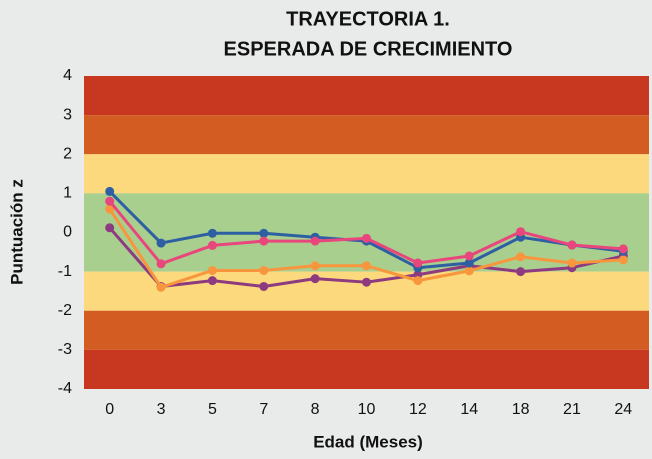  What do you see at coordinates (65, 310) in the screenshot?
I see `y-tick-label: -2` at bounding box center [65, 310].